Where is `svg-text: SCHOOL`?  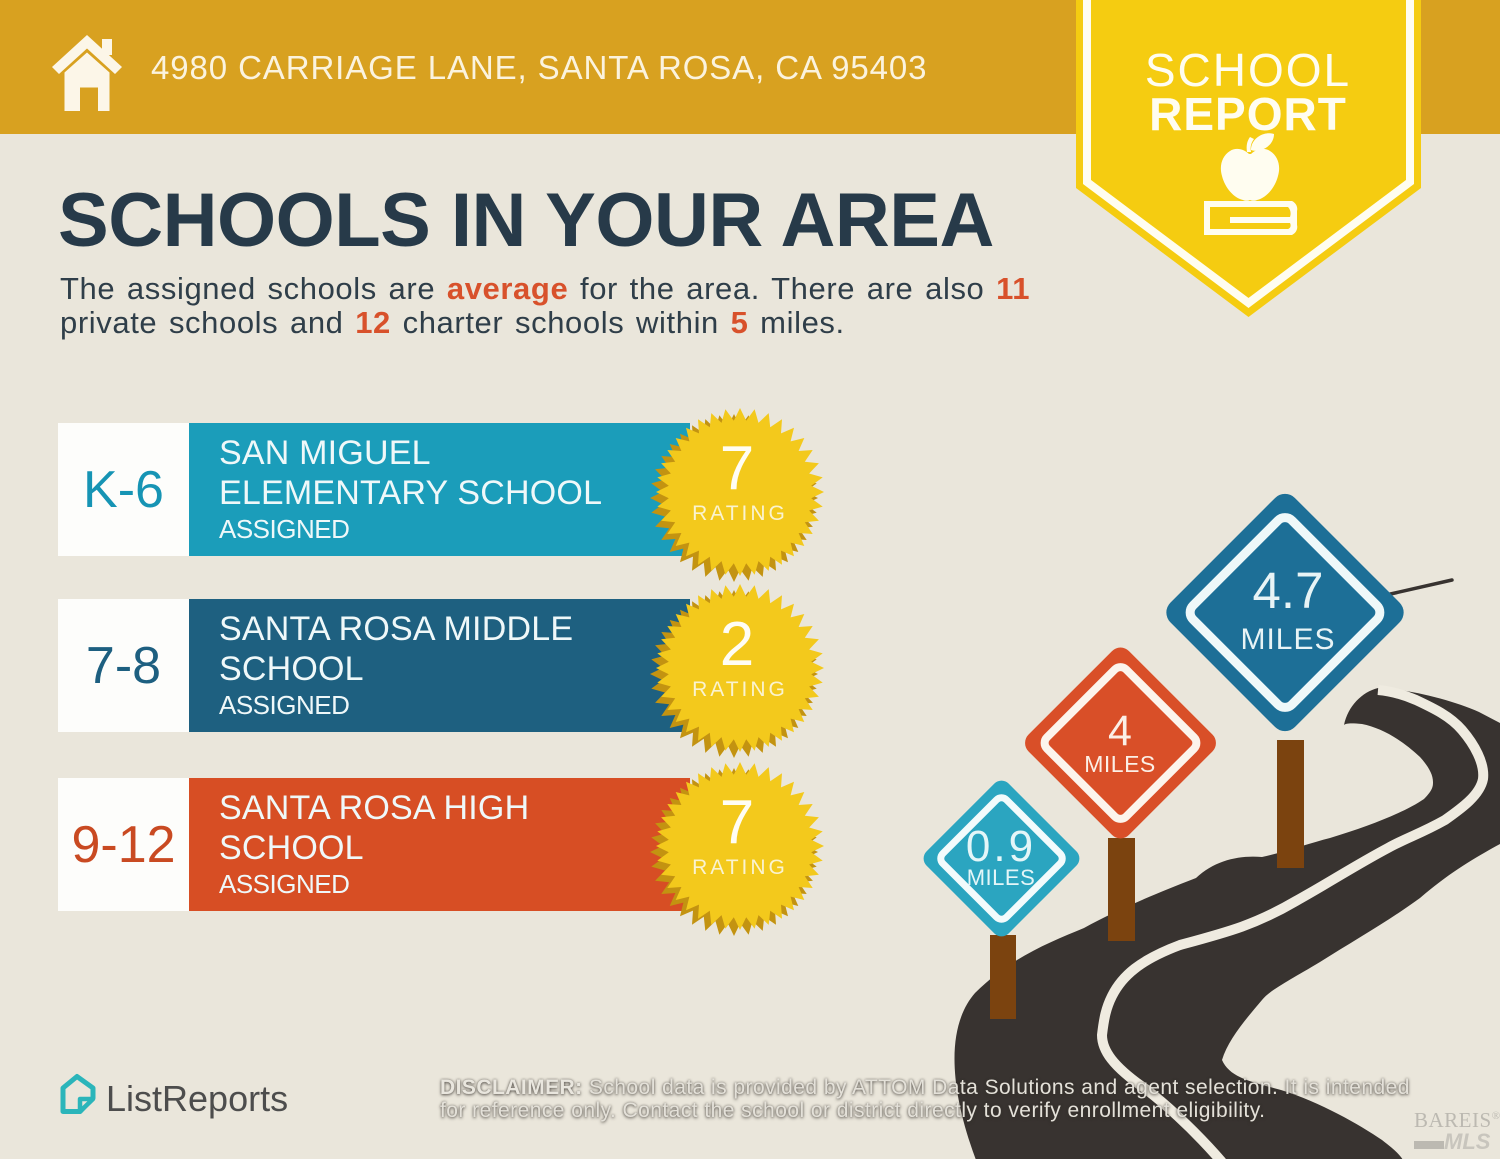
svg-text: SCHOOL is located at coordinates (1248, 70).